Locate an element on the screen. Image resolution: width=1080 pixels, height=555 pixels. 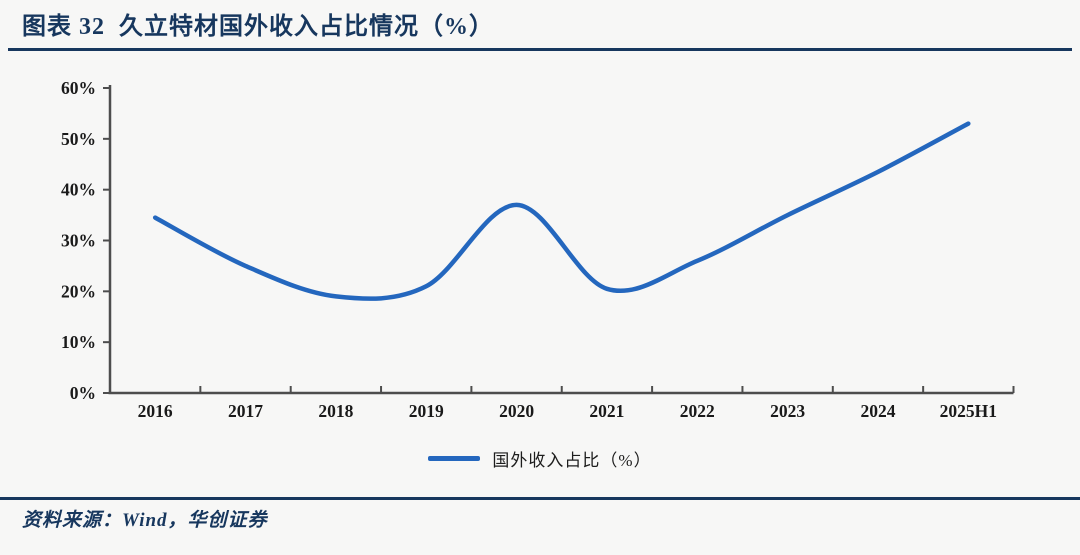
x-tick-label: 2018 is located at coordinates (335, 411).